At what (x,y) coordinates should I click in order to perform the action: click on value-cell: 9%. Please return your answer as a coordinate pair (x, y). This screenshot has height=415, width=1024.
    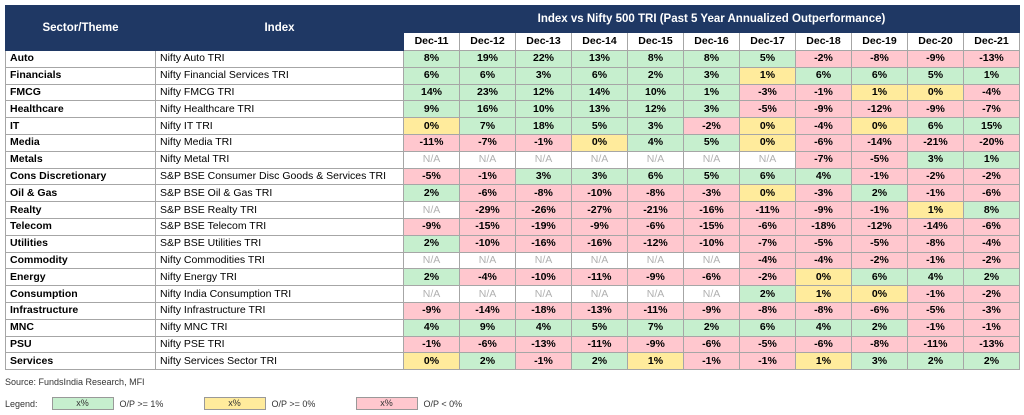
    Looking at the image, I should click on (431, 109).